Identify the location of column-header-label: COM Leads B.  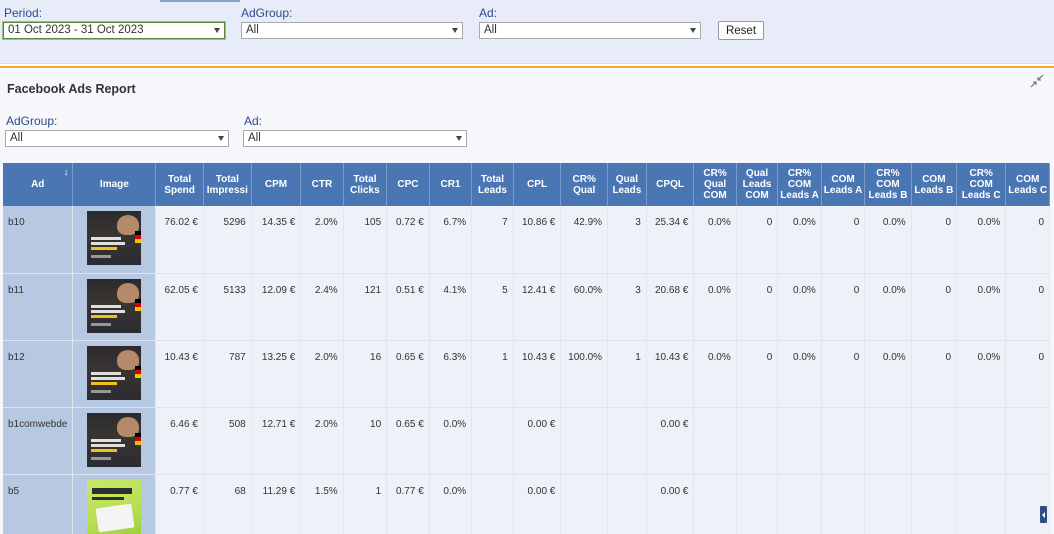
(934, 184).